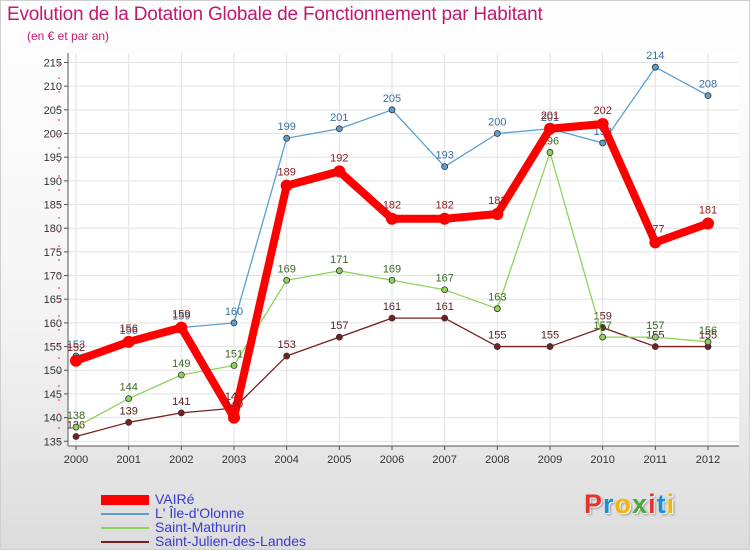 The height and width of the screenshot is (550, 750). Describe the element at coordinates (53, 182) in the screenshot. I see `y-tick-label: 190` at that location.